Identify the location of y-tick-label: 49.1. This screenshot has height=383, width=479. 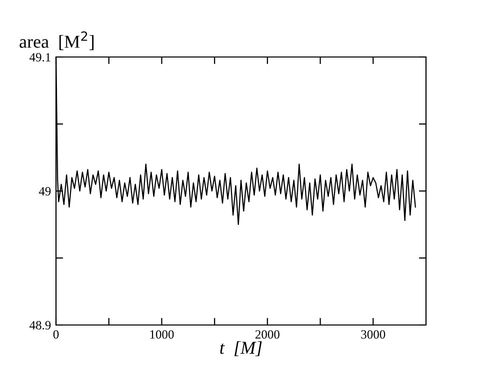
(40, 57).